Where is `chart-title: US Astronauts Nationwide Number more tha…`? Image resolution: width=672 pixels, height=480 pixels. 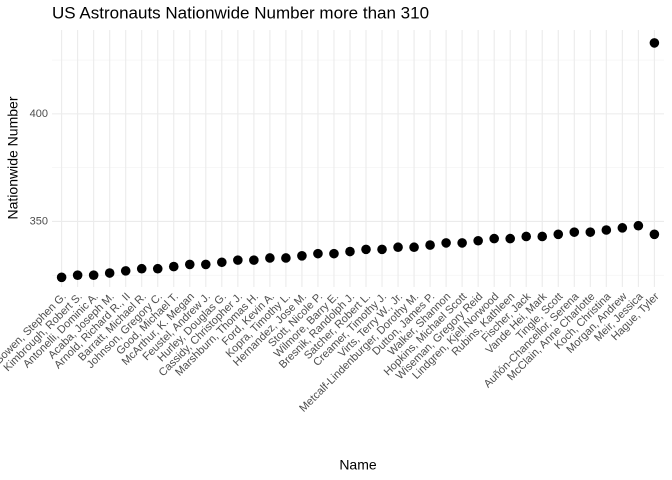 chart-title: US Astronauts Nationwide Number more tha… is located at coordinates (240, 12).